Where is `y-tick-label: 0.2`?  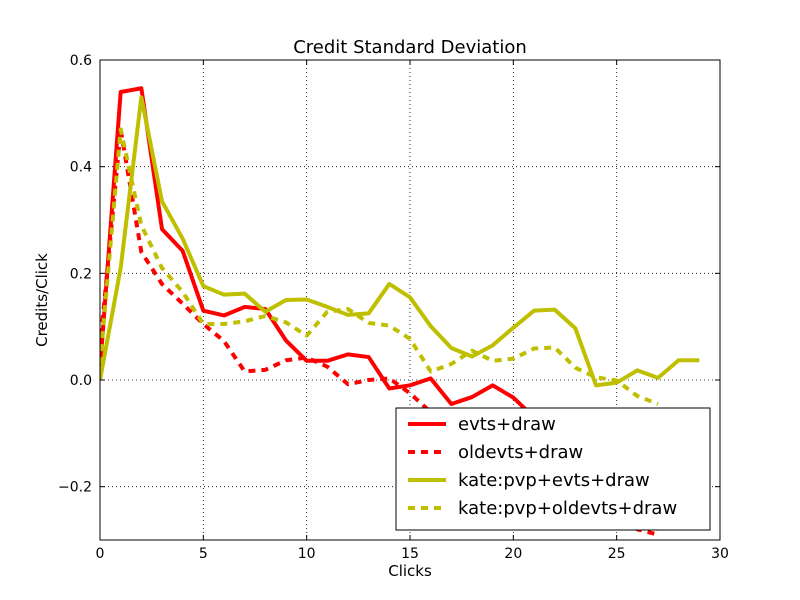
y-tick-label: 0.2 is located at coordinates (81, 274).